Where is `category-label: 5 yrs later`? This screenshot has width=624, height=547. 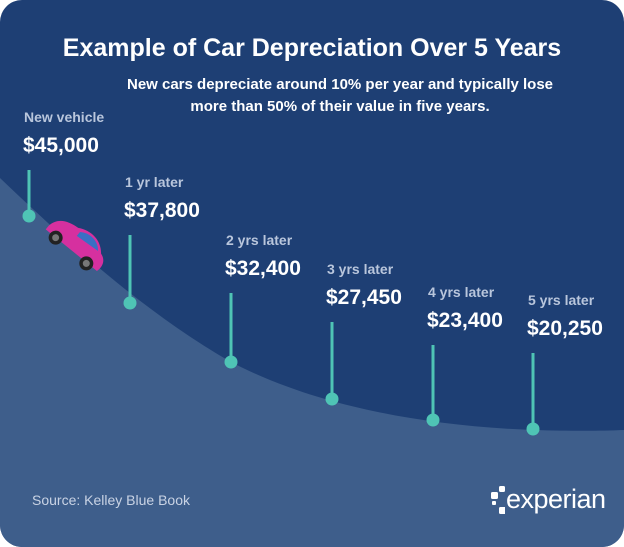 category-label: 5 yrs later is located at coordinates (561, 300).